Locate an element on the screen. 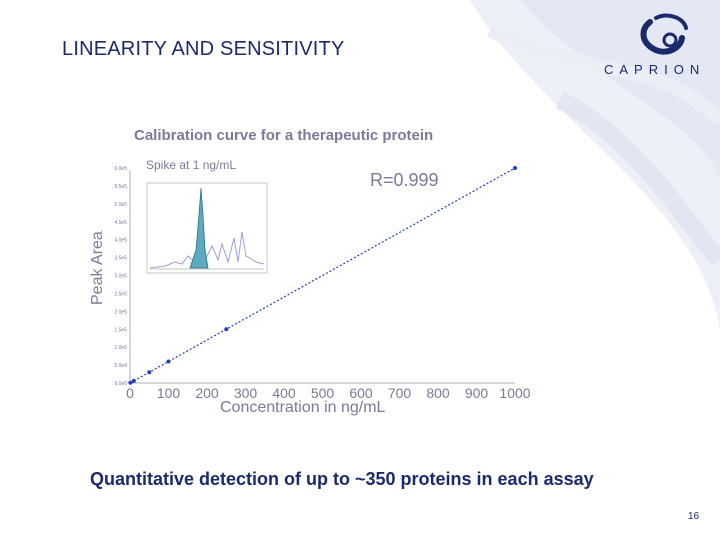 The image size is (720, 540). y-tick-label: 3.0e5 is located at coordinates (120, 277).